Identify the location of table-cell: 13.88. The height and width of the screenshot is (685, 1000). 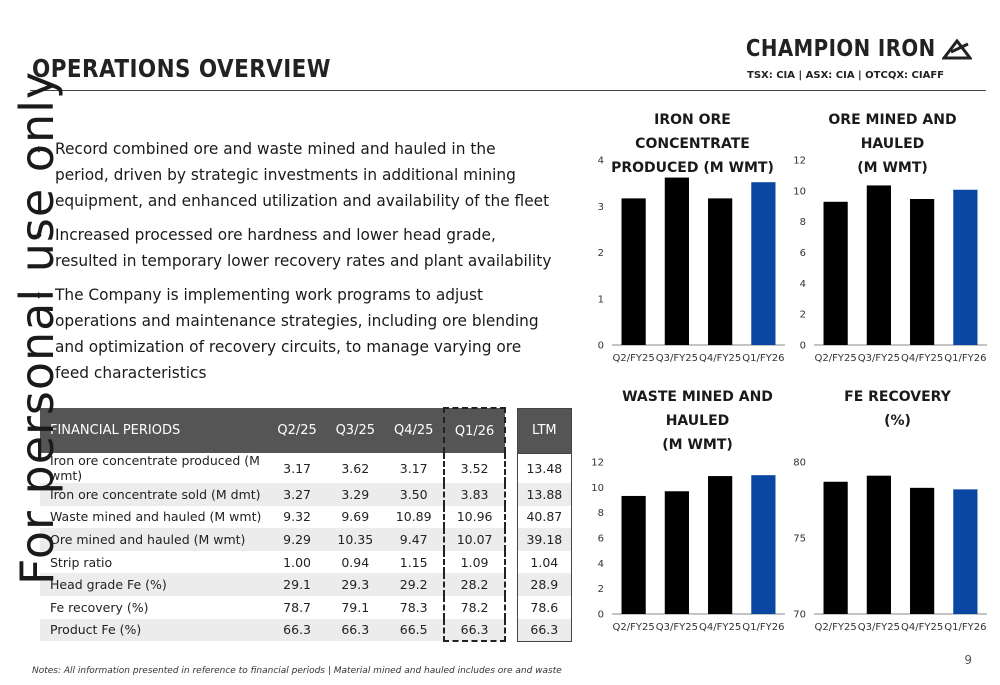
(544, 494).